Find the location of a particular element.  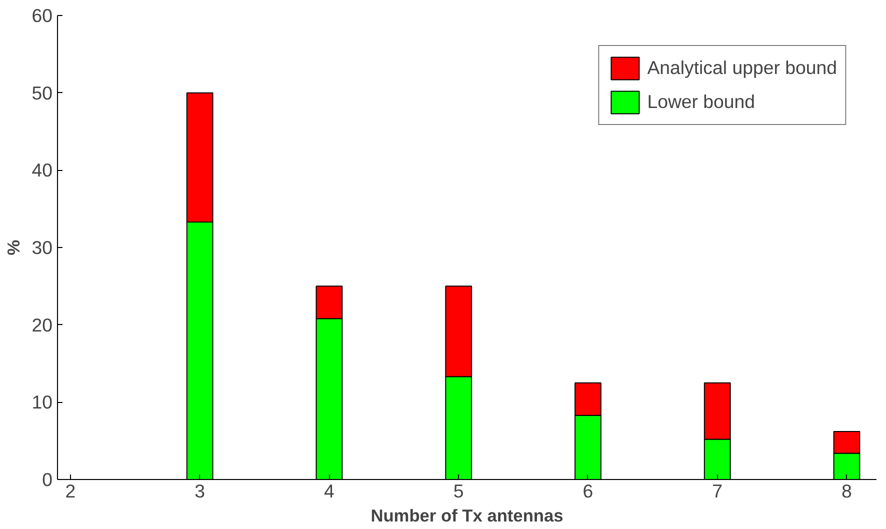

x-tick-label: 7 is located at coordinates (717, 491).